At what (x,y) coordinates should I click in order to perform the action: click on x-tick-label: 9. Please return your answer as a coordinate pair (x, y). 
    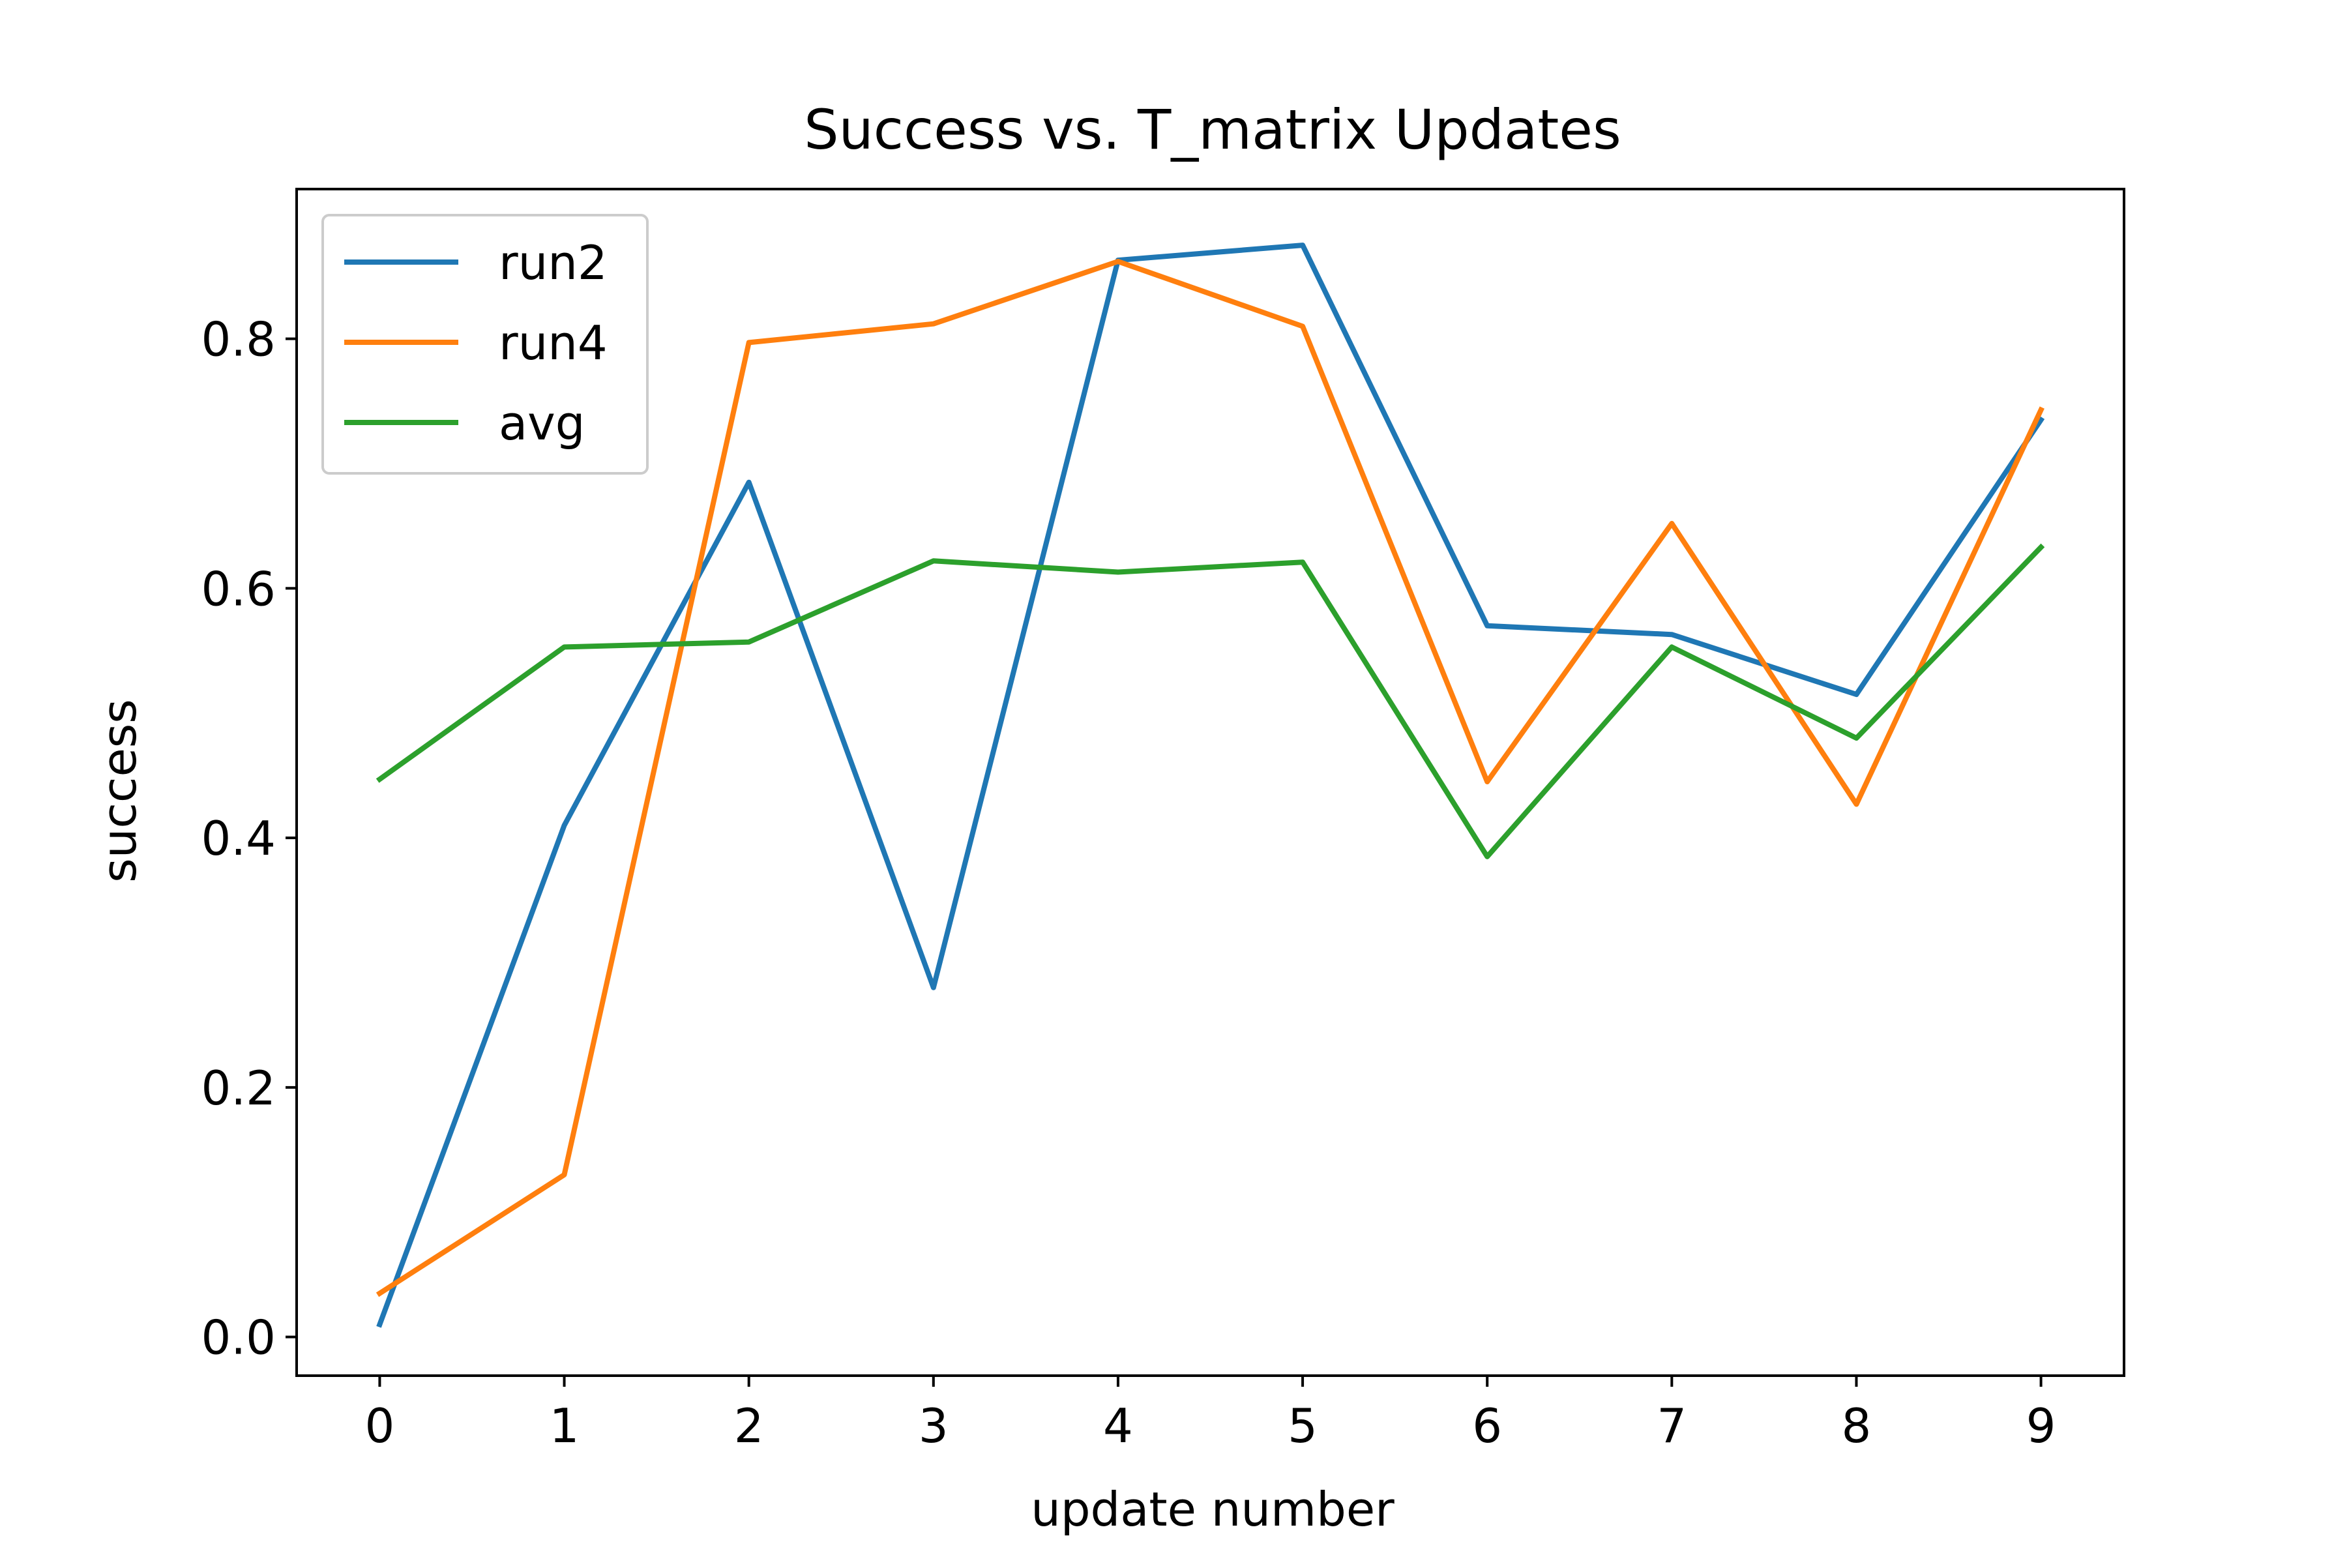
    Looking at the image, I should click on (2041, 1425).